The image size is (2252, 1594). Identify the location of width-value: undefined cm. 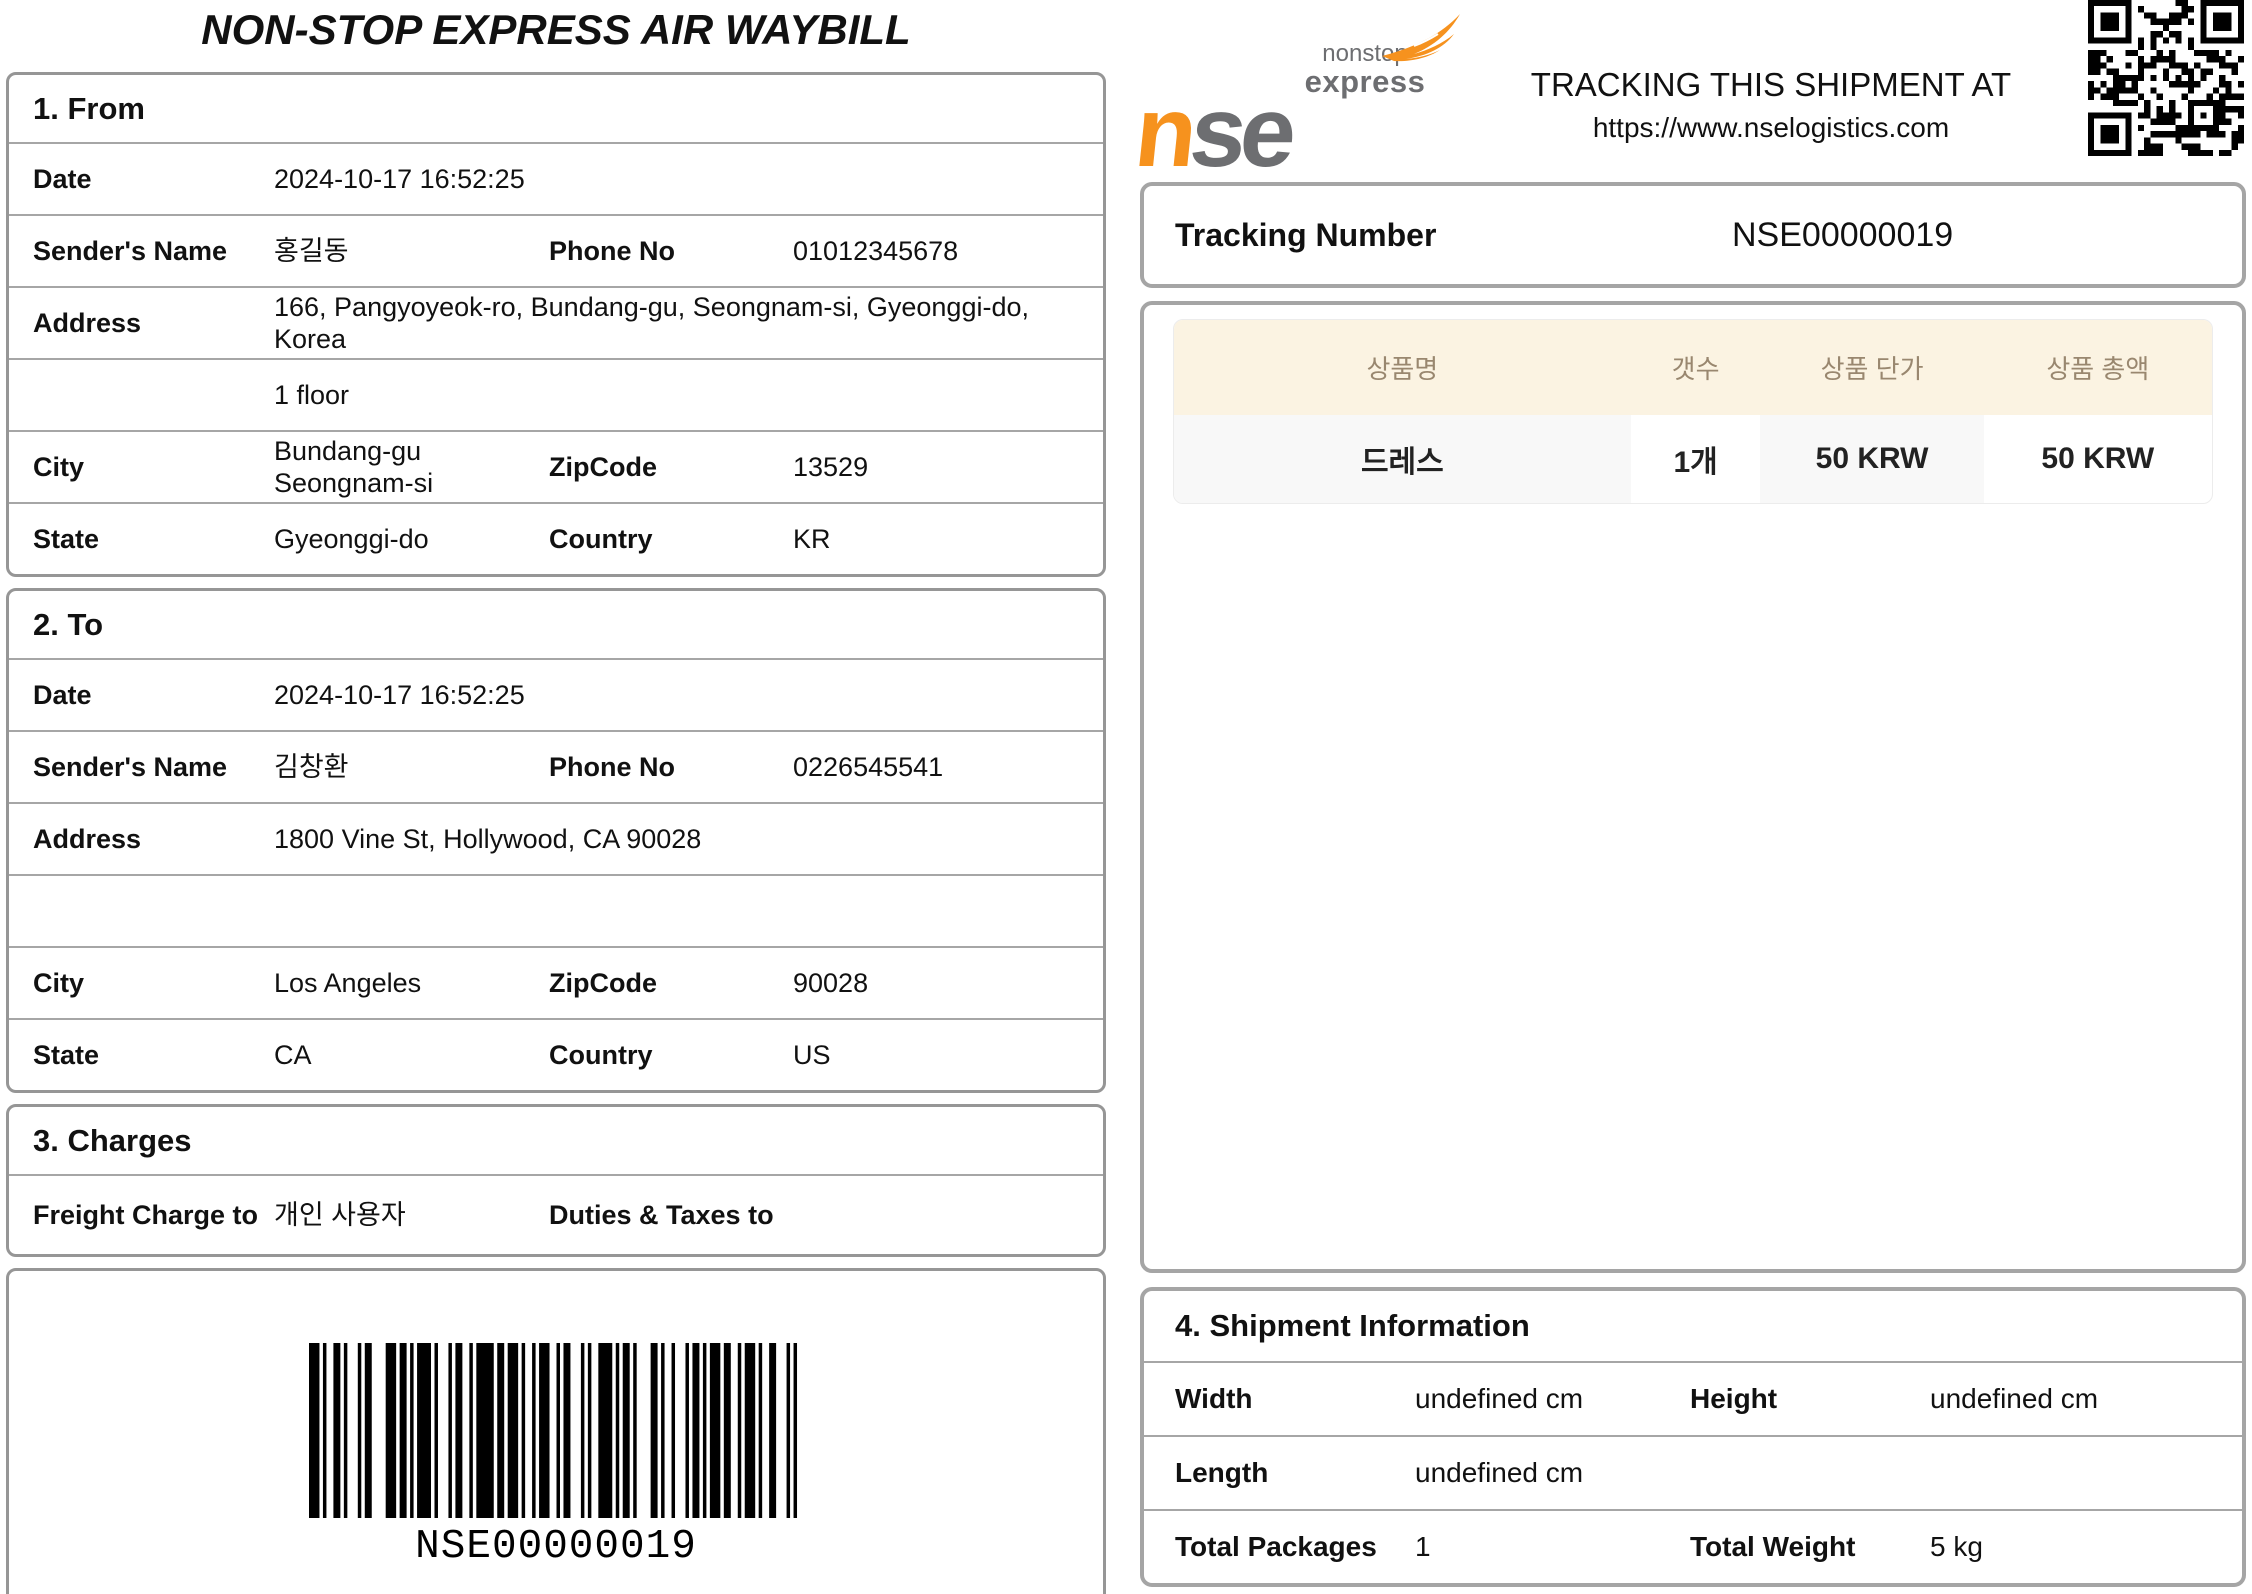
(1499, 1398).